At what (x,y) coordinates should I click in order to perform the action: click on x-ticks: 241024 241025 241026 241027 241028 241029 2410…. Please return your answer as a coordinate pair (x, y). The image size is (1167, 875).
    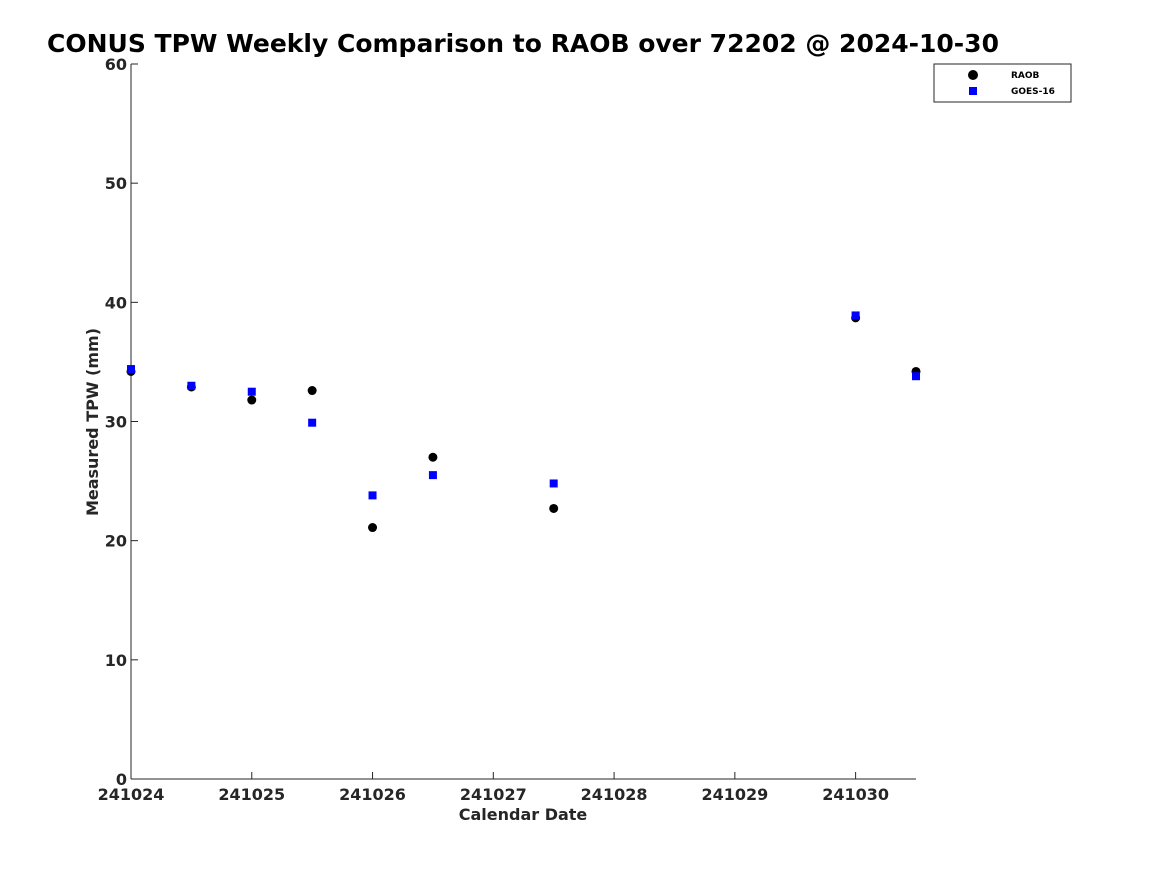
    Looking at the image, I should click on (493, 788).